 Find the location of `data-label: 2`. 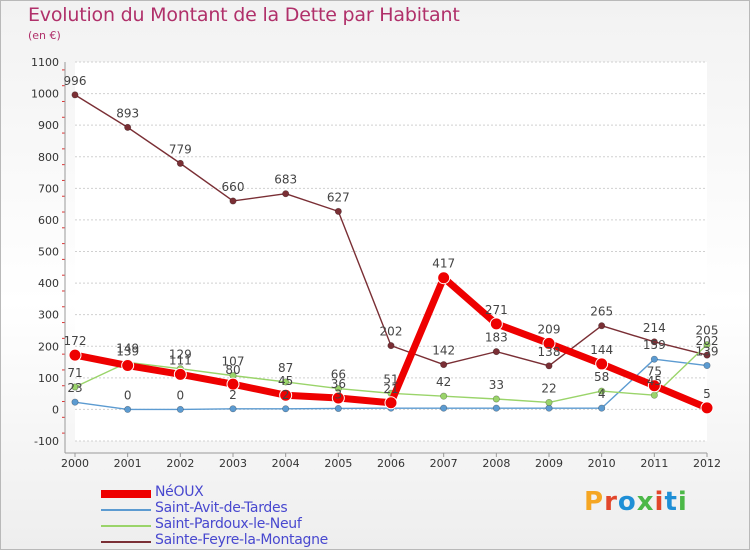

data-label: 2 is located at coordinates (286, 395).